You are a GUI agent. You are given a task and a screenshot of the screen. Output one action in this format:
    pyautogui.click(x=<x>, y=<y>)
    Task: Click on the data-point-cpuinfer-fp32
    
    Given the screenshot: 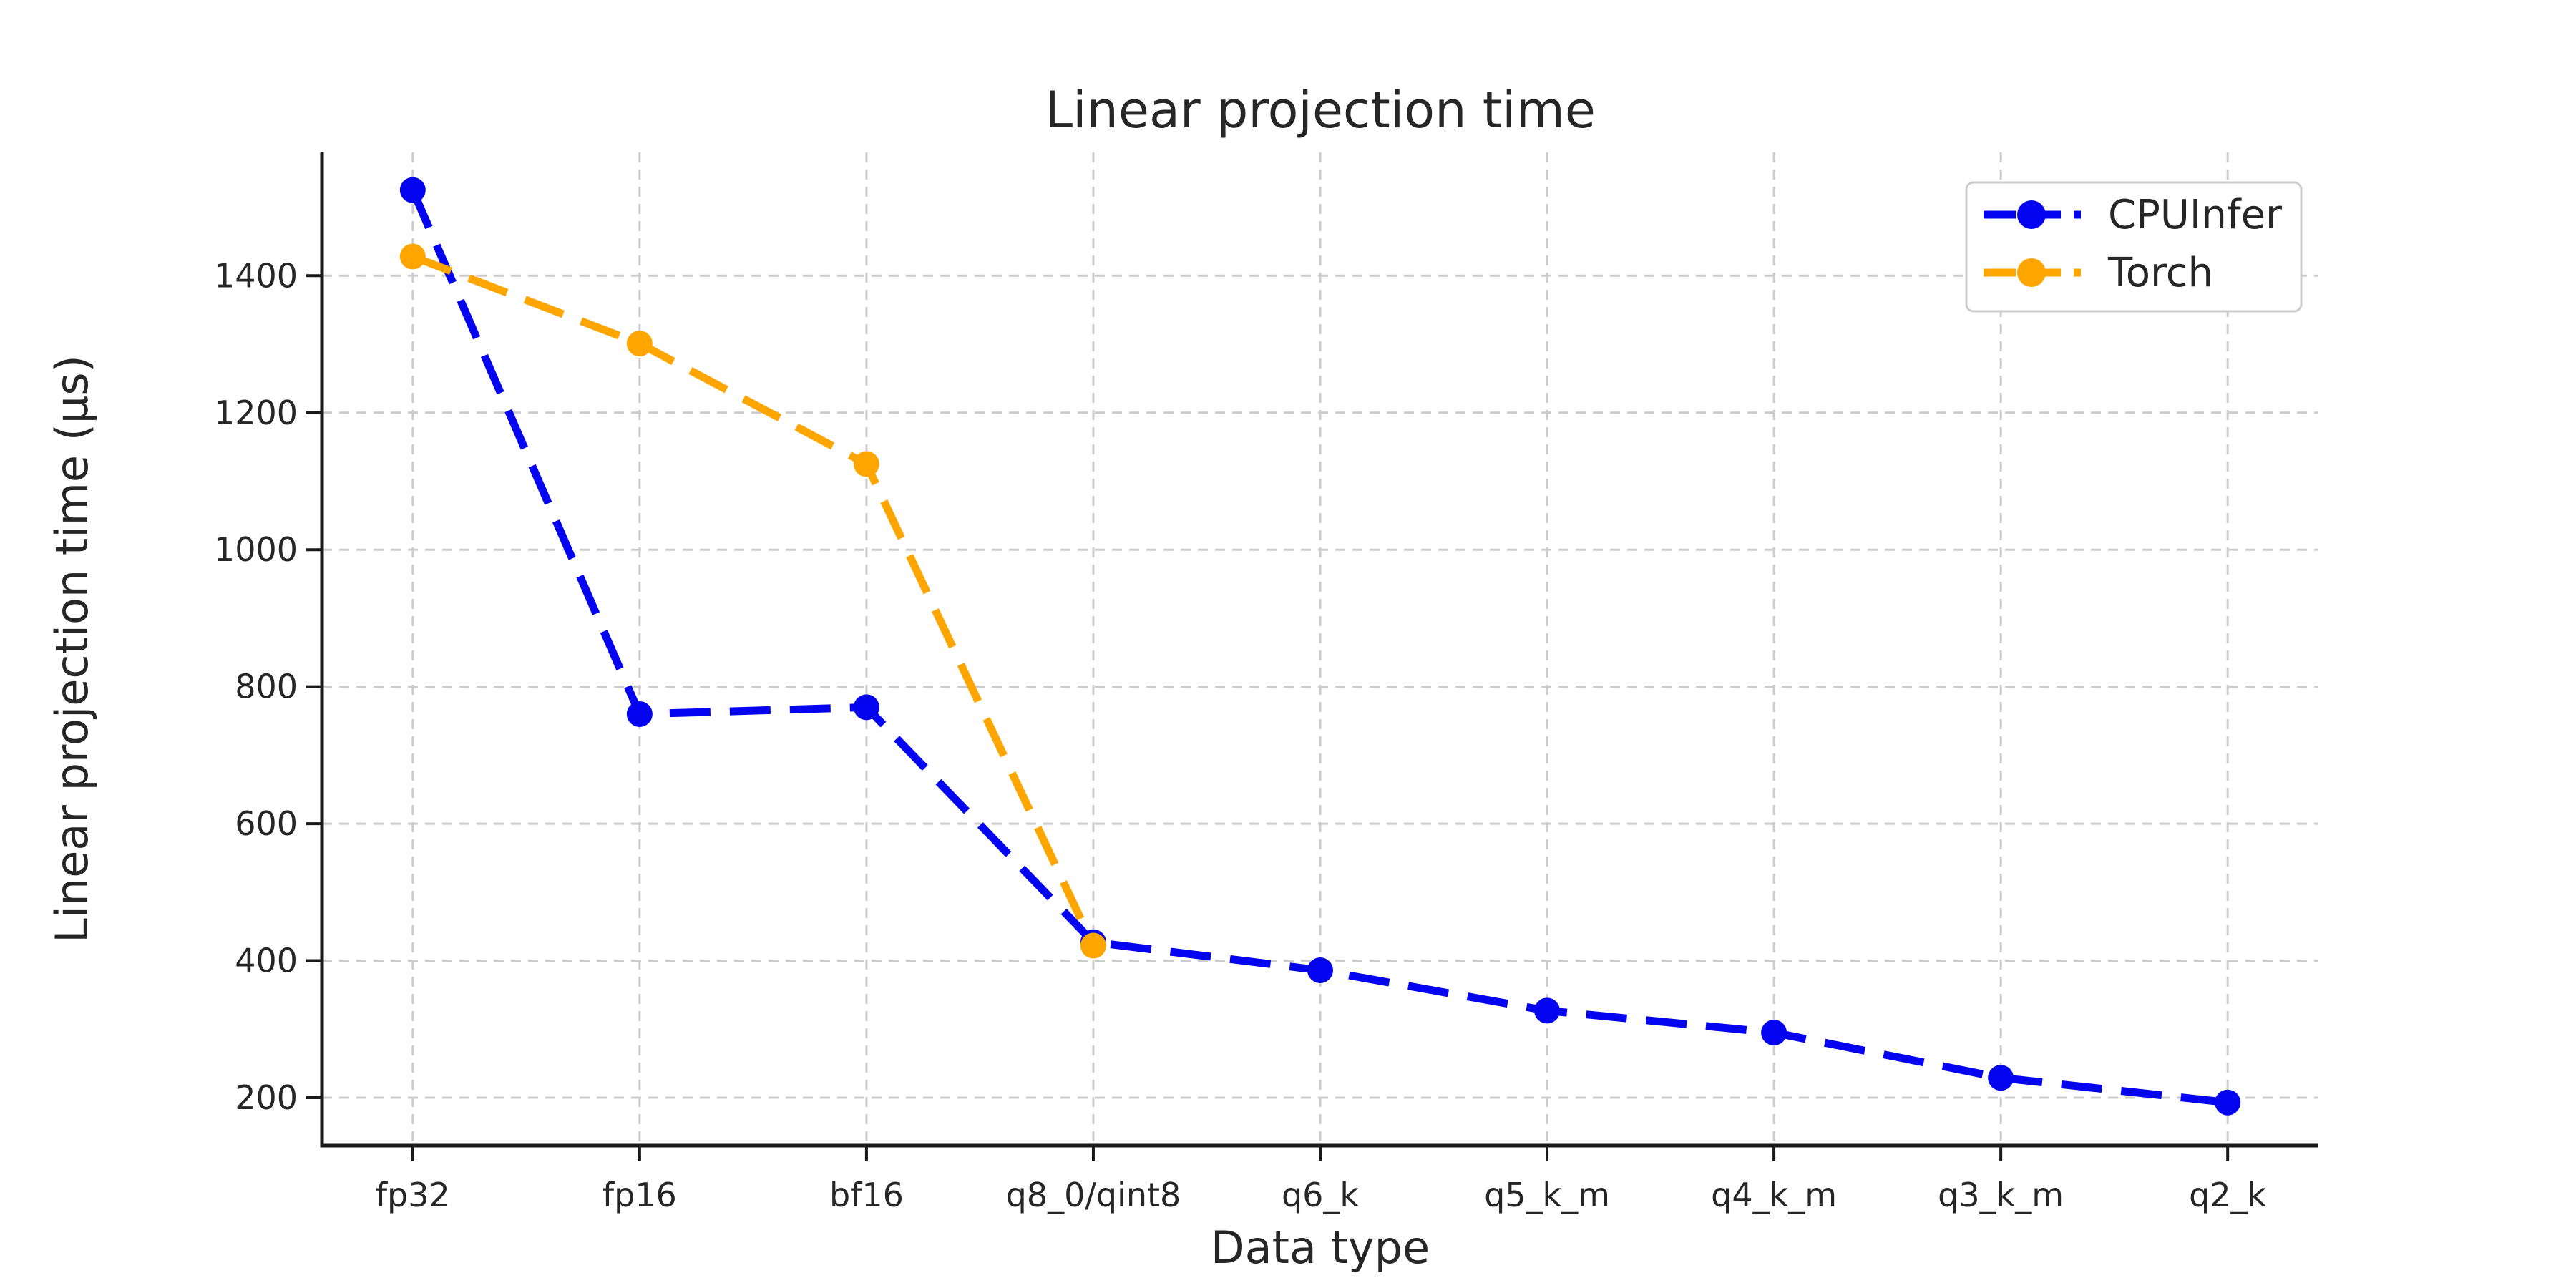 What is the action you would take?
    pyautogui.click(x=412, y=190)
    